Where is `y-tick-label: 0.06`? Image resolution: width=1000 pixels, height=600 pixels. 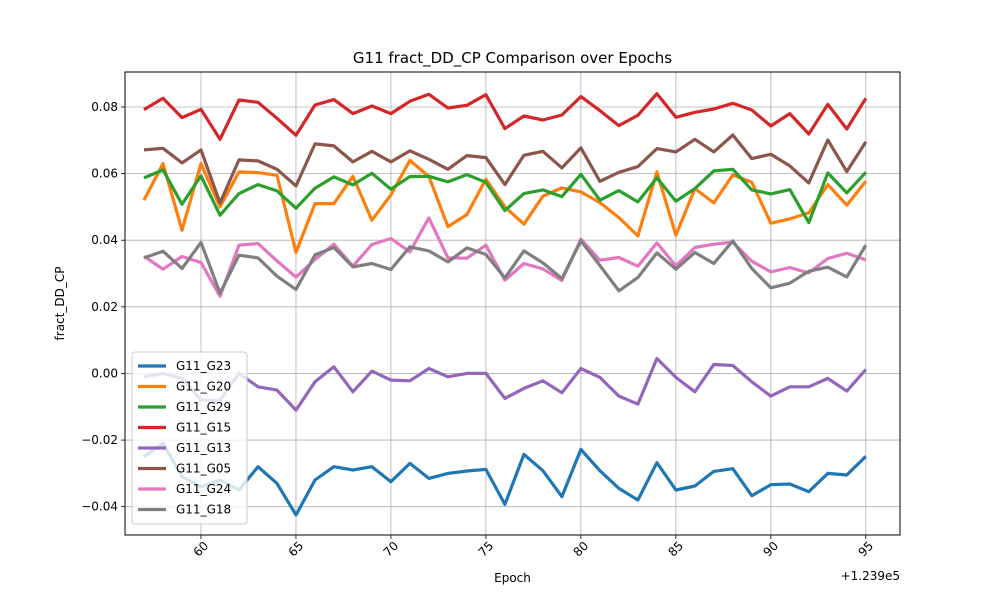
y-tick-label: 0.06 is located at coordinates (104, 174).